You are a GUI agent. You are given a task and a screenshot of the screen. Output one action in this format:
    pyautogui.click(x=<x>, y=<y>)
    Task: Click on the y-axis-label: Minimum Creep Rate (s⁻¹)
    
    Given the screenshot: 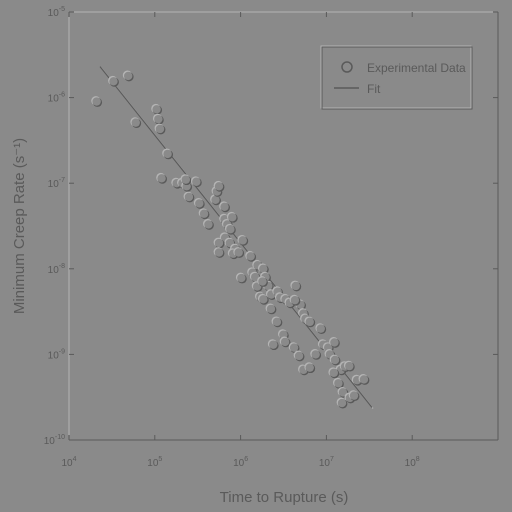 What is the action you would take?
    pyautogui.click(x=19, y=226)
    